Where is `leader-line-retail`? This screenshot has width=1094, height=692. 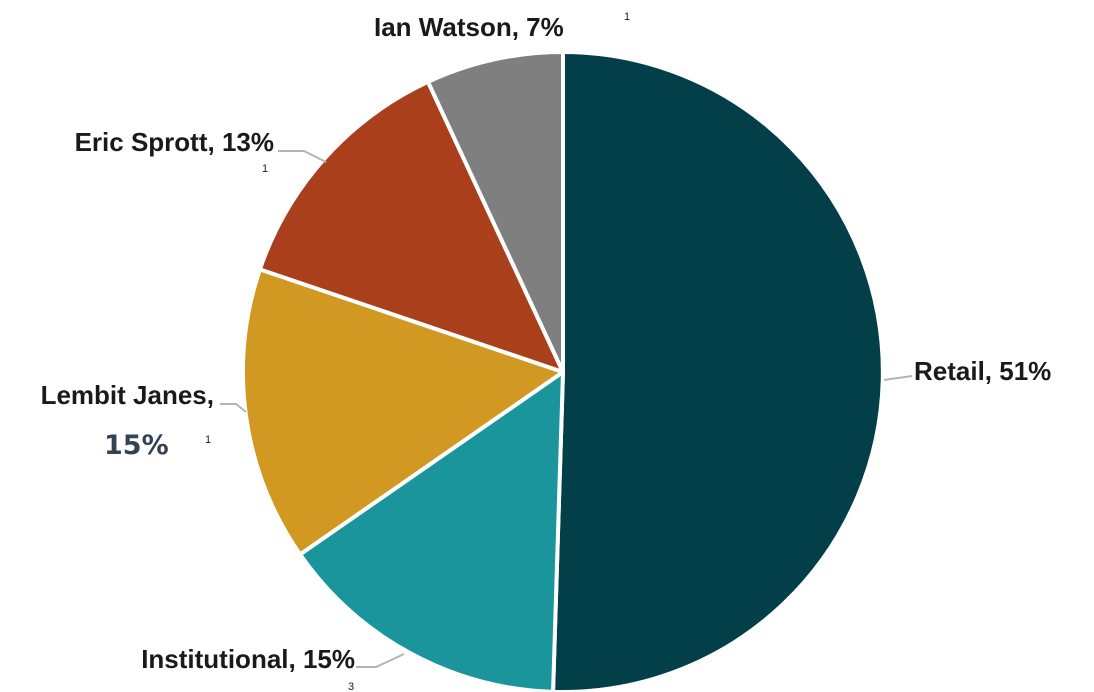 leader-line-retail is located at coordinates (898, 378).